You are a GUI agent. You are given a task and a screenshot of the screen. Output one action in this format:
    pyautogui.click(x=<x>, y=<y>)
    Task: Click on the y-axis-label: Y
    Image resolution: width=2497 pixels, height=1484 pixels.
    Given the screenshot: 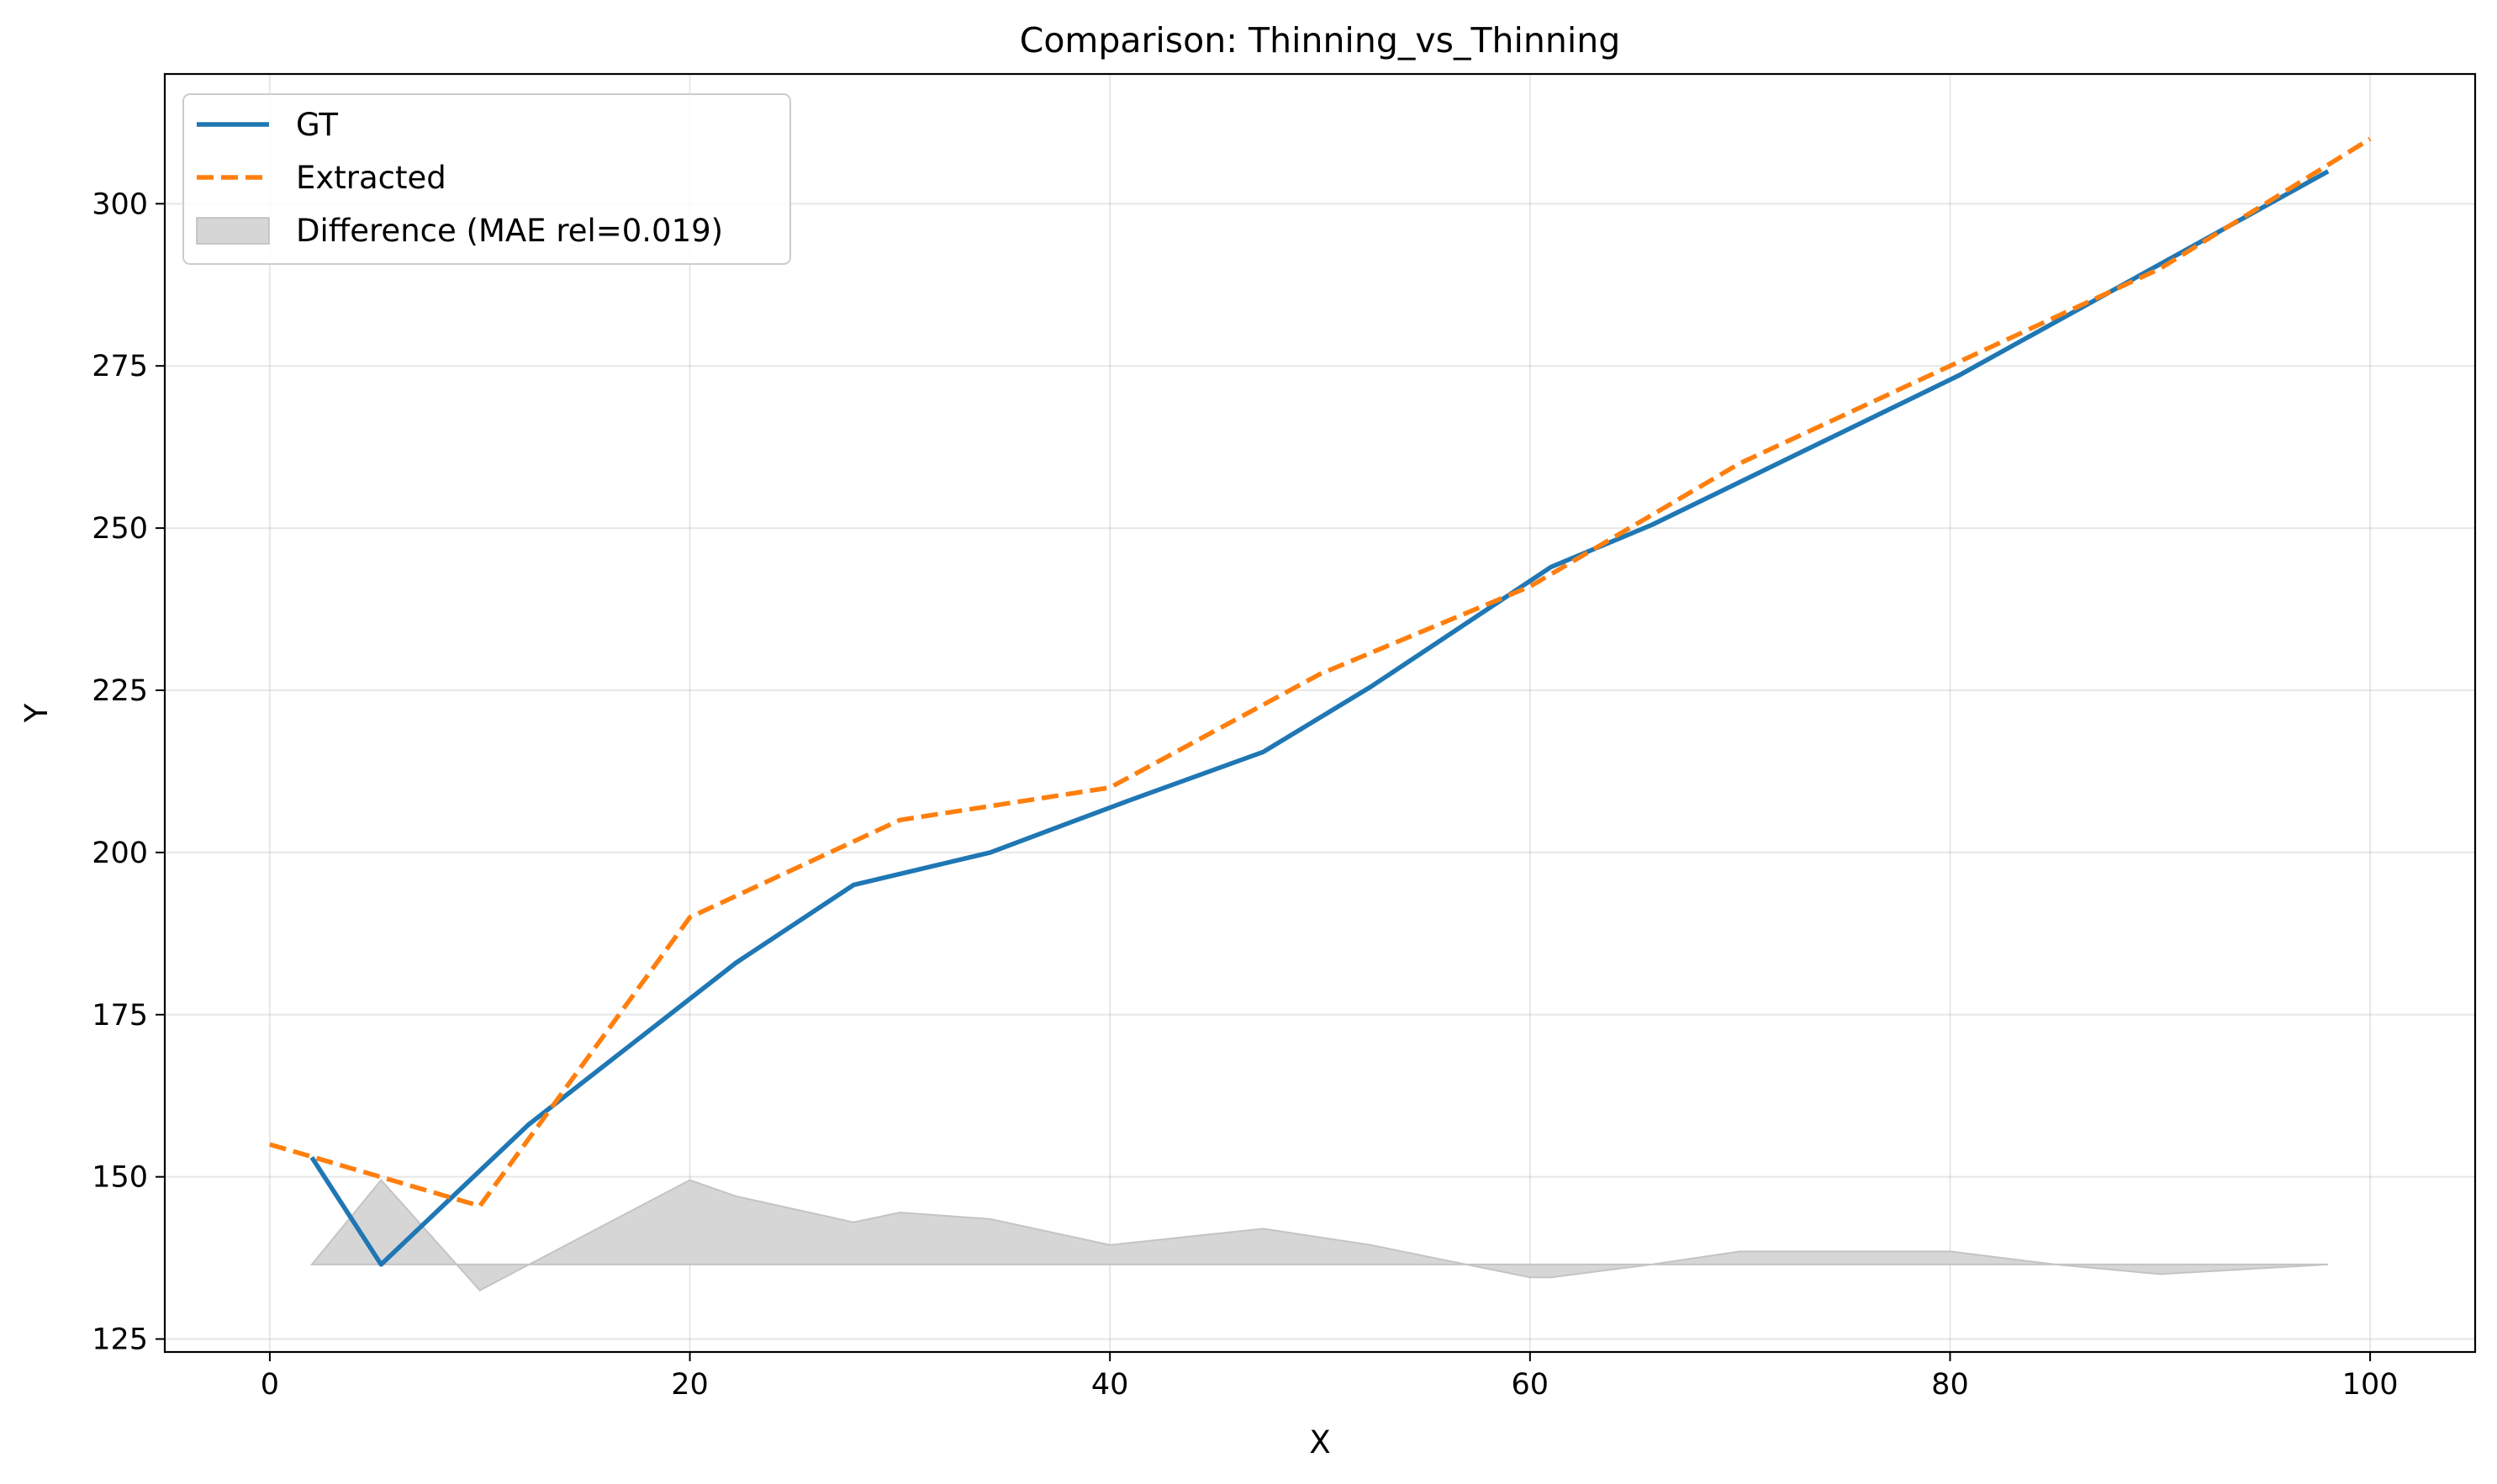 What is the action you would take?
    pyautogui.click(x=36, y=713)
    